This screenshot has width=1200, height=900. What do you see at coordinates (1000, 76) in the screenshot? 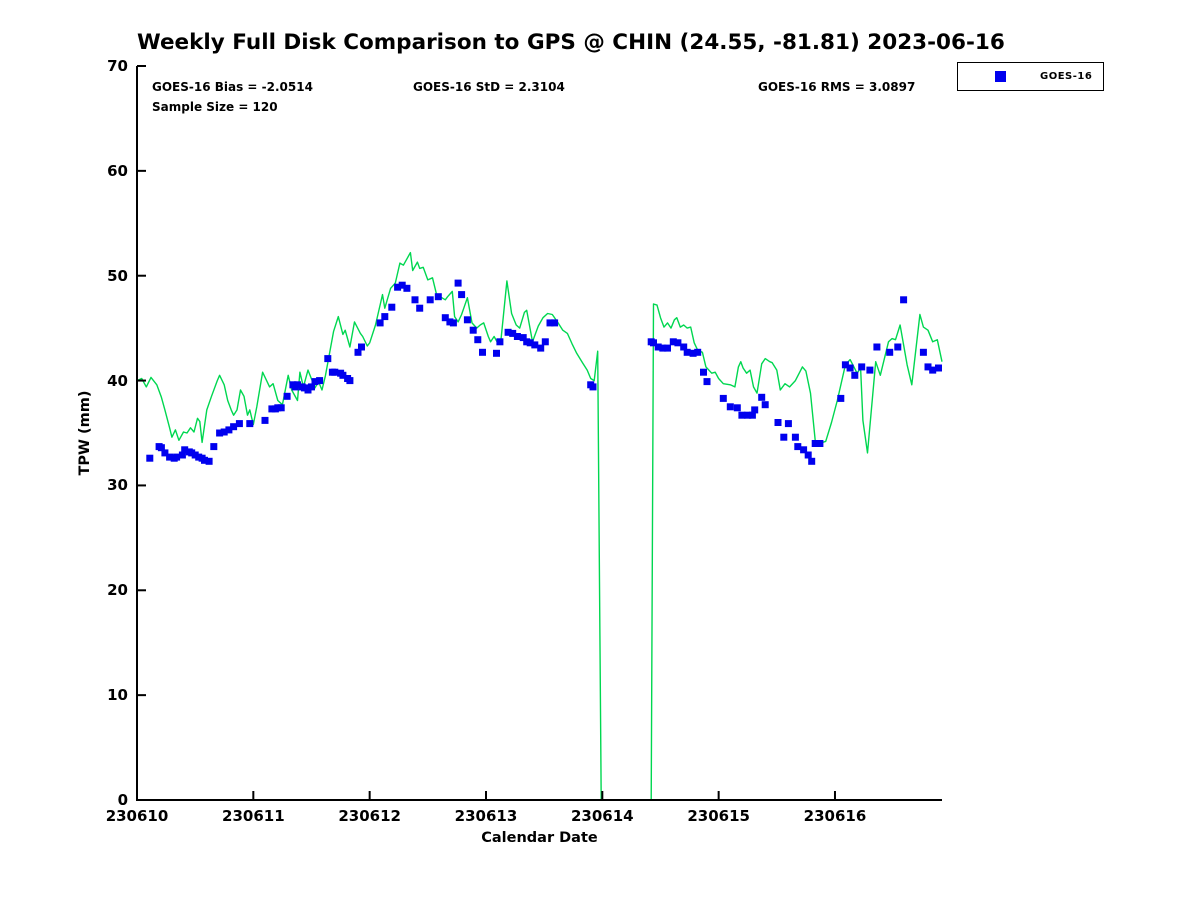
I see `legend-square-marker-icon` at bounding box center [1000, 76].